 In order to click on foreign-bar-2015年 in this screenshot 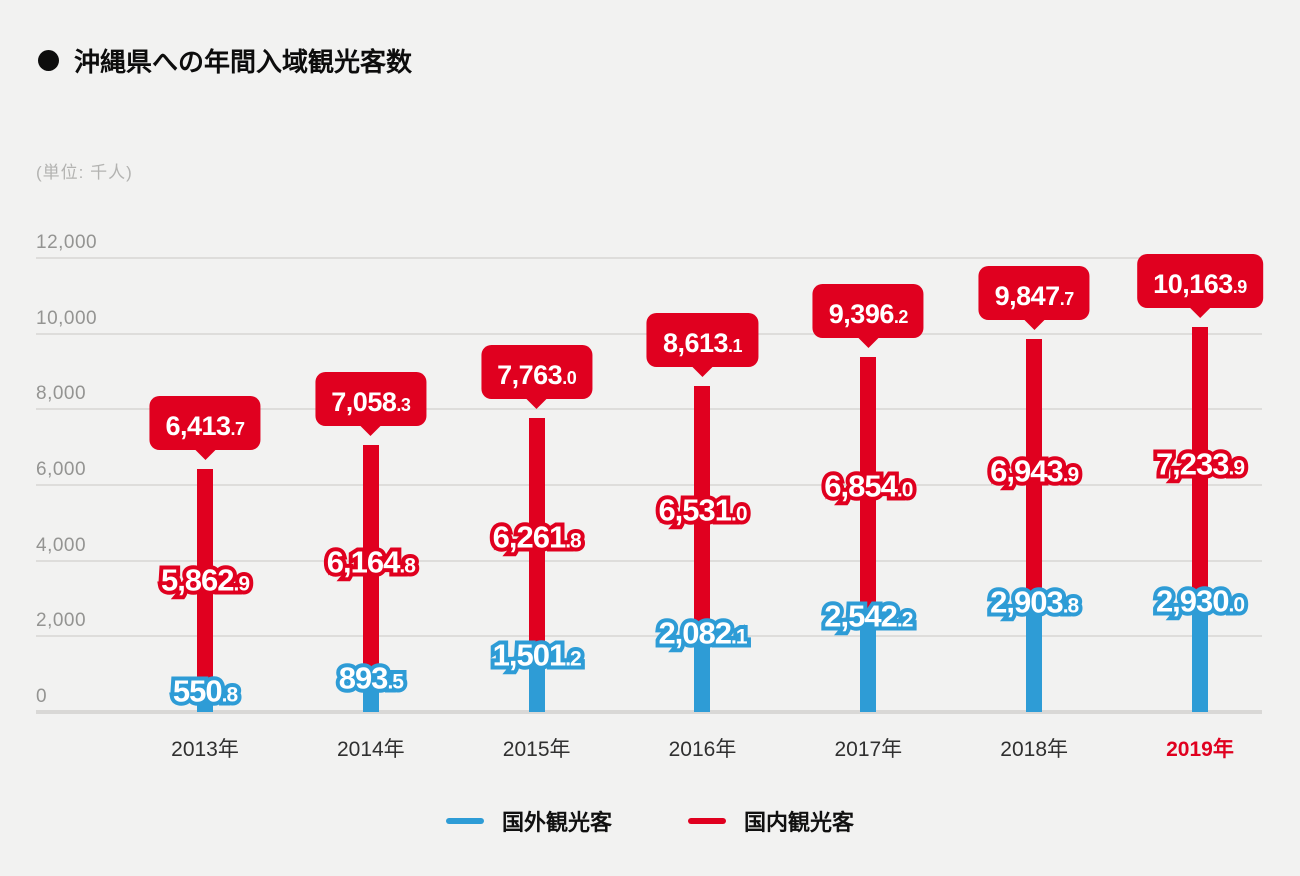, I will do `click(536, 683)`.